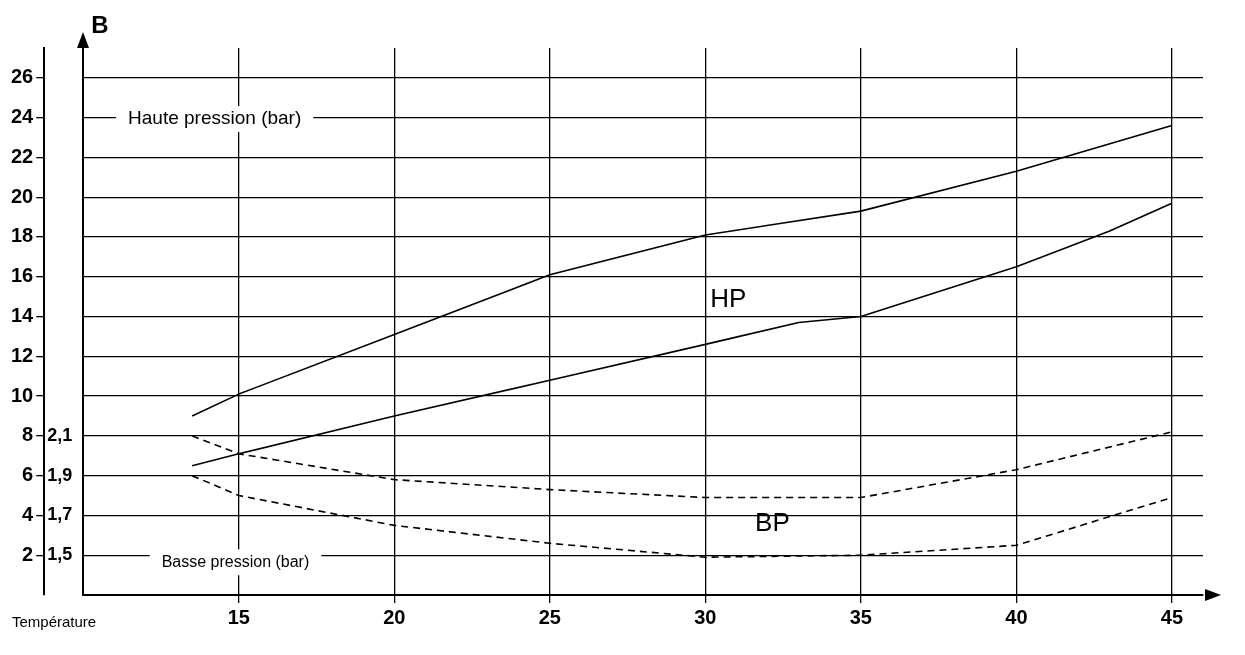  I want to click on y-tick-label: 26, so click(22, 76).